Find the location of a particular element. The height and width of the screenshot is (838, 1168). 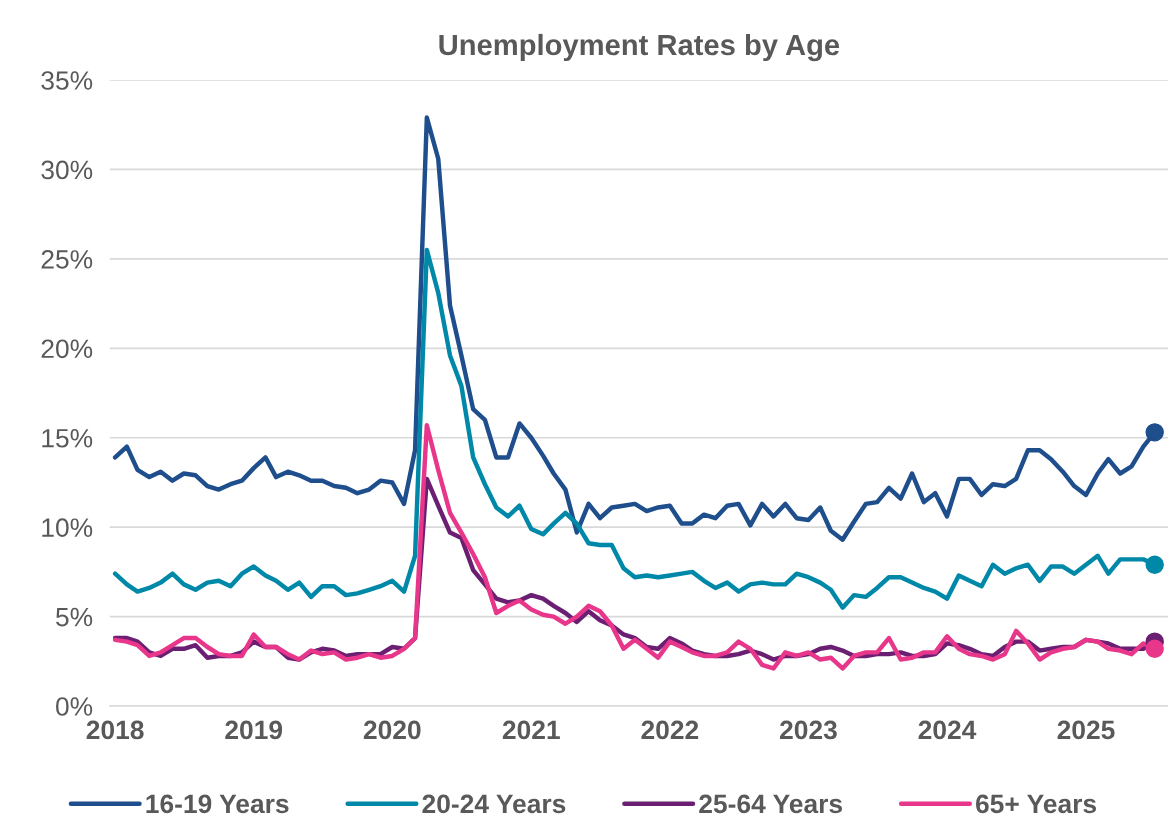

x-tick-label: 2020 is located at coordinates (392, 730).